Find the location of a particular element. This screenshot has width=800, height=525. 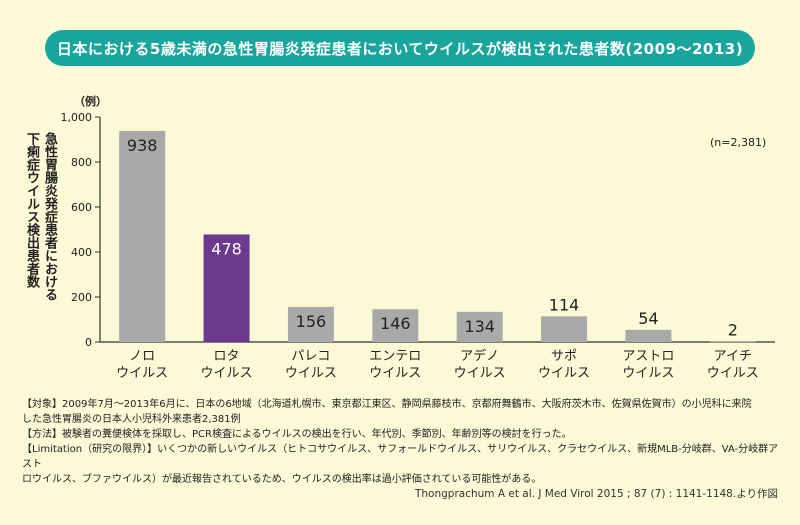

bar-value-label: 134 is located at coordinates (479, 326).